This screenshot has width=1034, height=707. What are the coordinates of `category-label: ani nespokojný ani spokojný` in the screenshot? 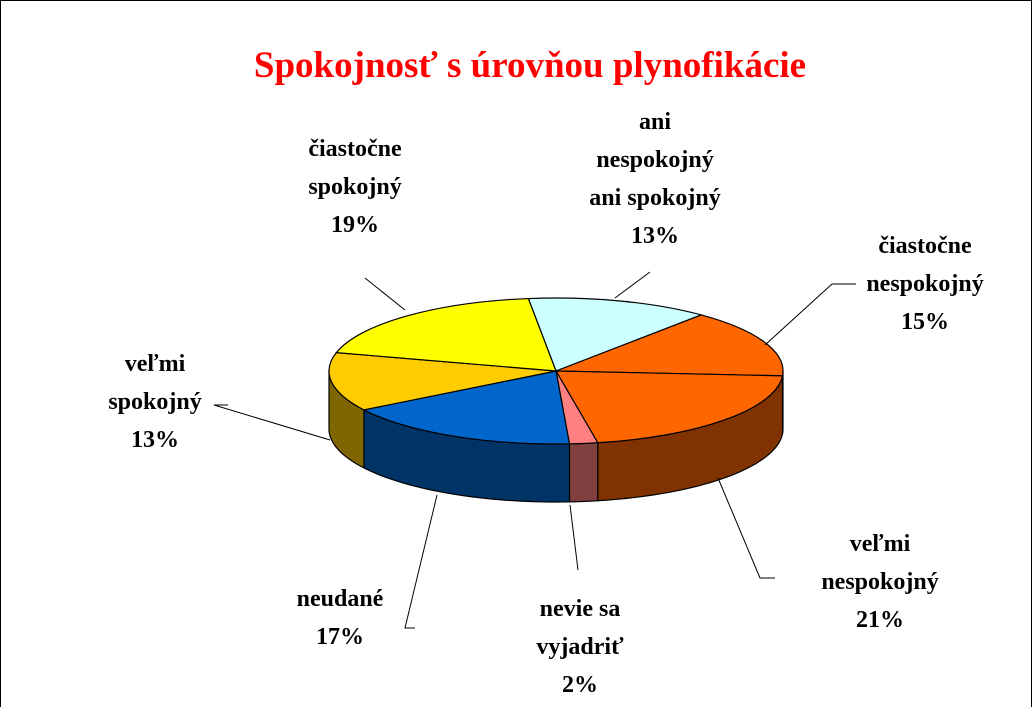 It's located at (655, 160).